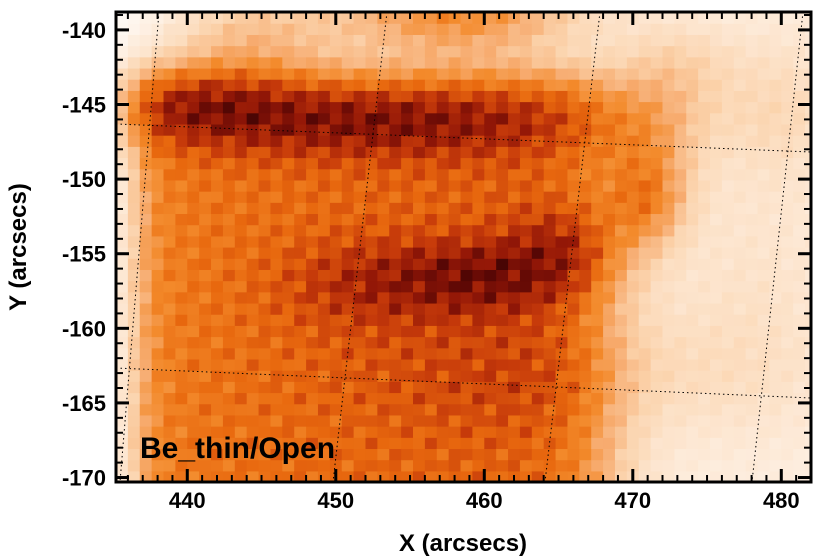 Image resolution: width=834 pixels, height=558 pixels. What do you see at coordinates (84, 179) in the screenshot?
I see `y-tick-label: -150` at bounding box center [84, 179].